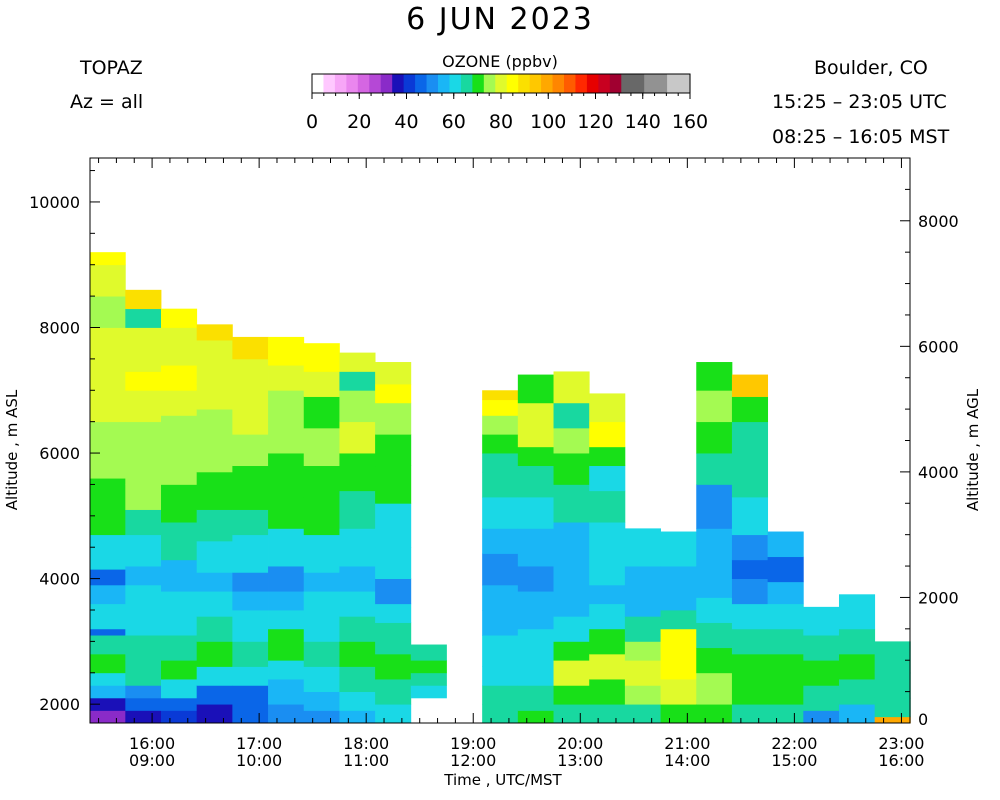 Image resolution: width=1000 pixels, height=800 pixels. Describe the element at coordinates (923, 719) in the screenshot. I see `y-right-tick-label: 0` at that location.